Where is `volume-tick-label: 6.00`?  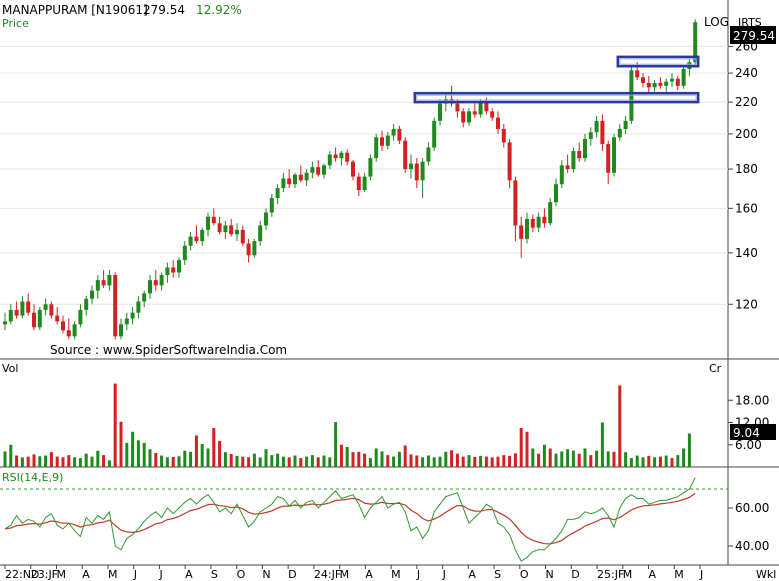 volume-tick-label: 6.00 is located at coordinates (748, 445).